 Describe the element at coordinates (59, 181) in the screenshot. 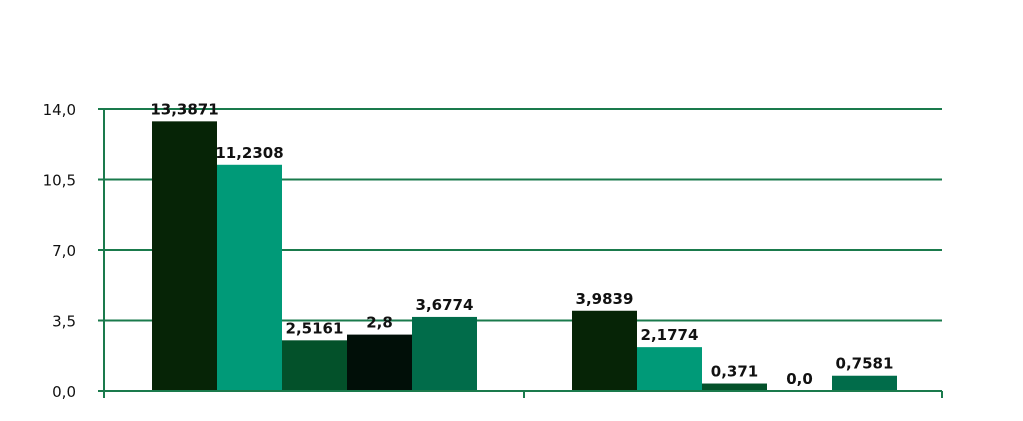

I see `y-tick-label: 10,5` at that location.